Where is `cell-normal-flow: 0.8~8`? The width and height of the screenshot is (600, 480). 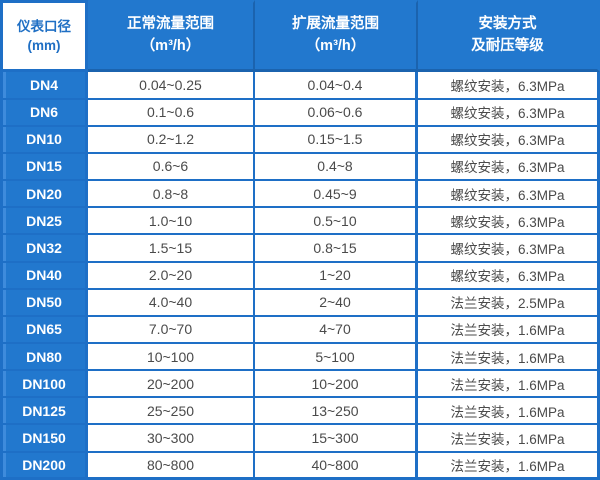 cell-normal-flow: 0.8~8 is located at coordinates (171, 195).